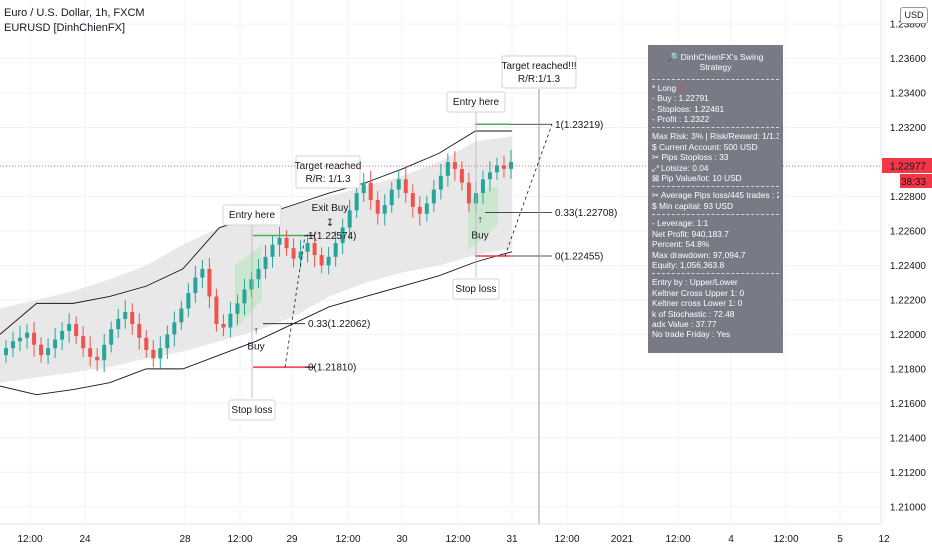 Image resolution: width=932 pixels, height=550 pixels. I want to click on buy-arrow-icon: ↑, so click(480, 219).